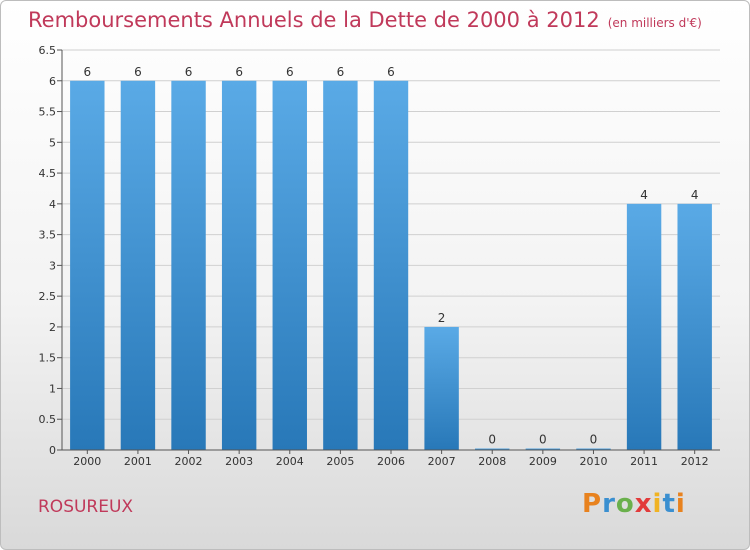 The image size is (750, 550). I want to click on chart-unit: (en milliers d'€), so click(654, 23).